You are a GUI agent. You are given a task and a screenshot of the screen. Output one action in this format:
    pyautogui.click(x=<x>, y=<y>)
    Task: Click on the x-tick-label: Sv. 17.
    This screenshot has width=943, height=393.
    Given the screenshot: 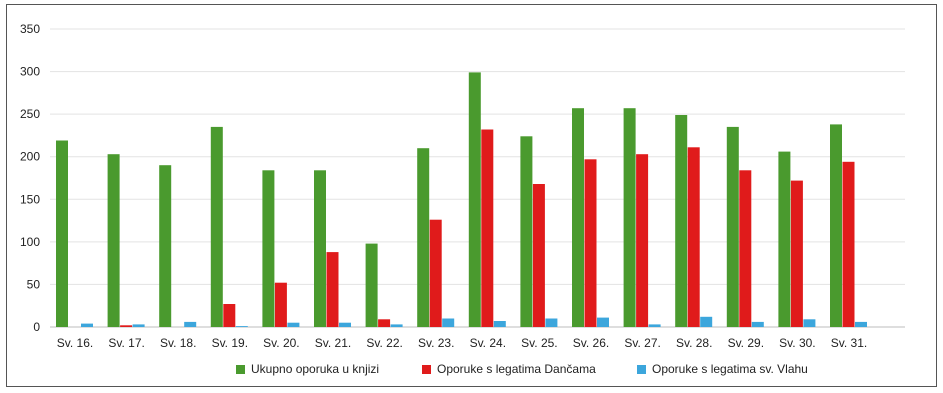 What is the action you would take?
    pyautogui.click(x=126, y=343)
    